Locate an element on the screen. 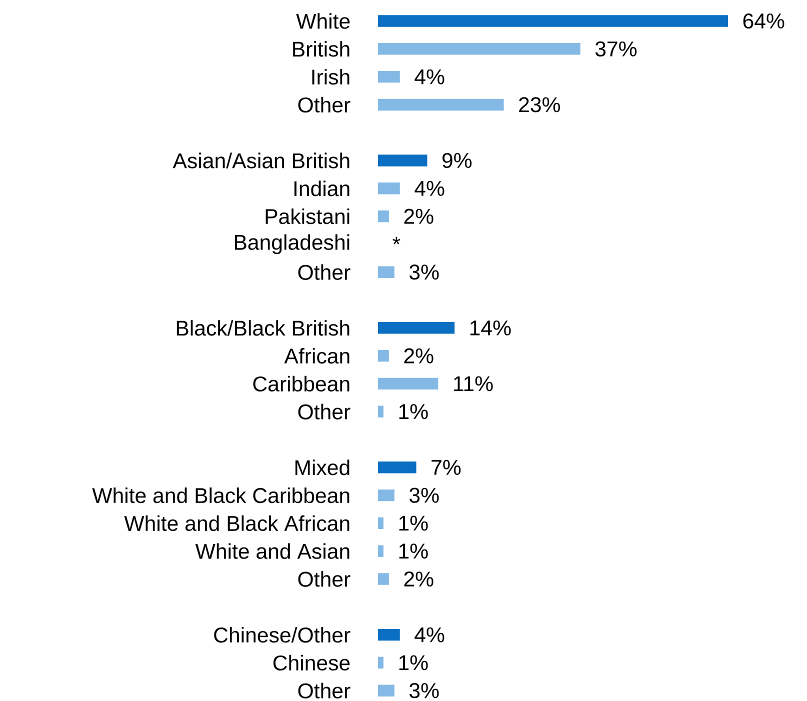 The image size is (807, 701). y-tick-label: White and Asian is located at coordinates (272, 551).